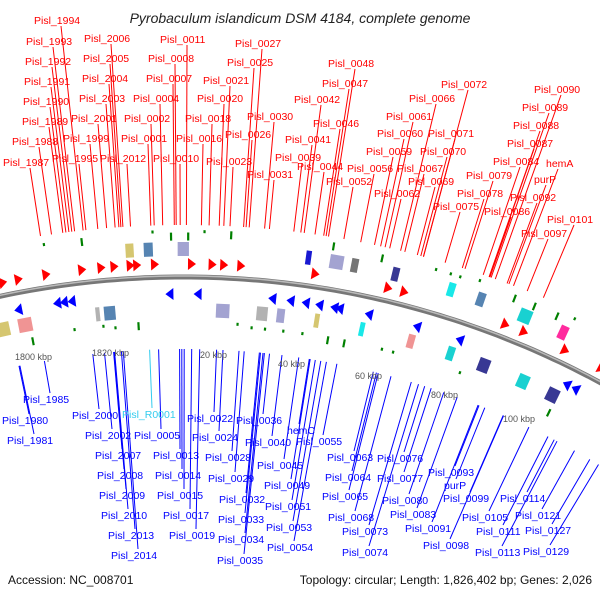  What do you see at coordinates (46, 102) in the screenshot?
I see `gene-label: Pisl_1990` at bounding box center [46, 102].